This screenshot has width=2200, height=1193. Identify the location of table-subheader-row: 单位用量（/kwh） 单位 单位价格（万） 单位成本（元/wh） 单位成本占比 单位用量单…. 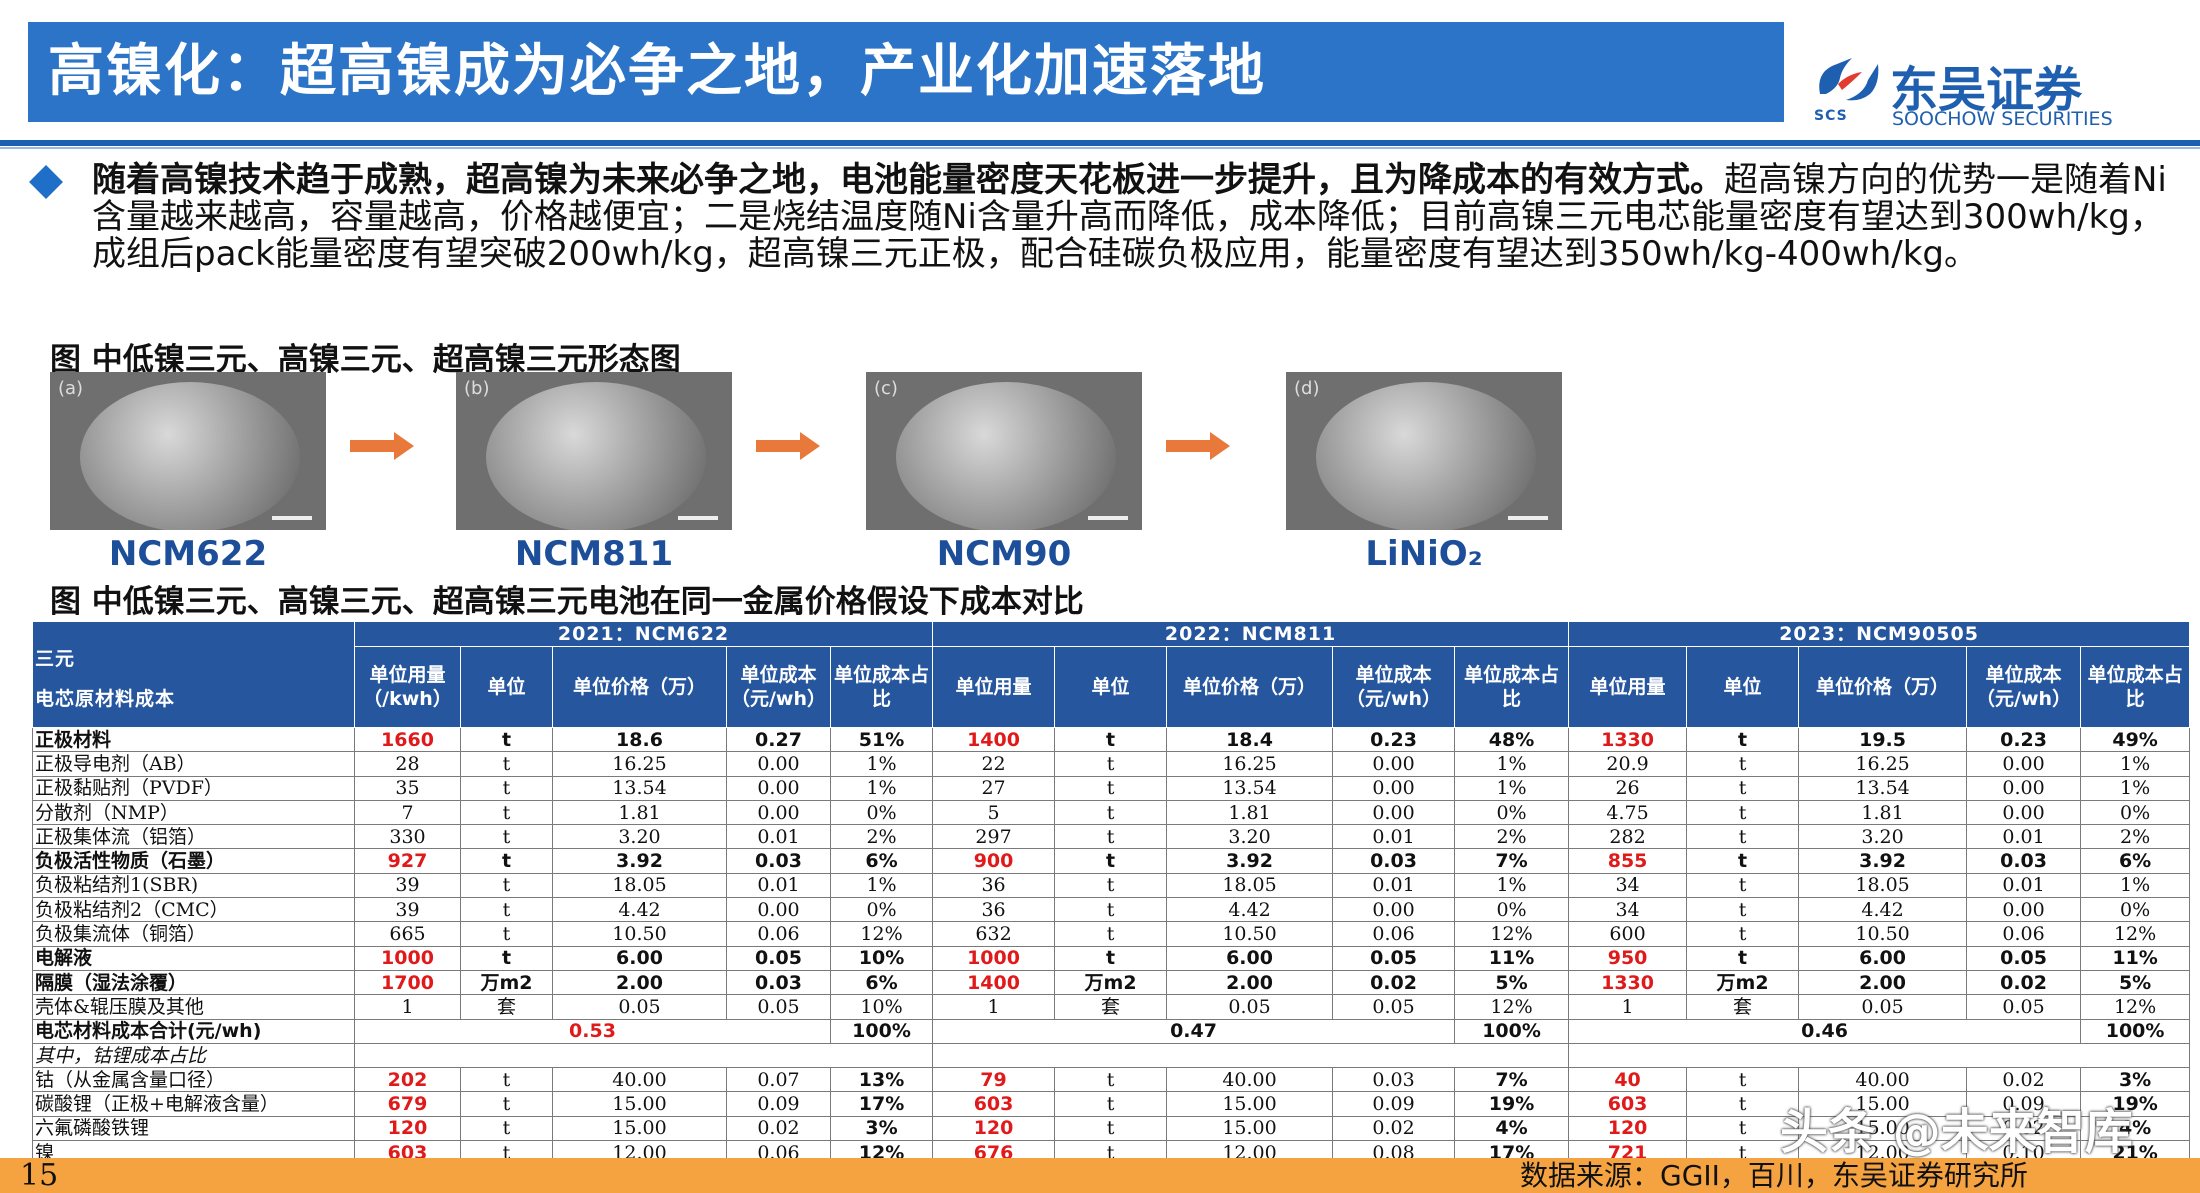
(1112, 687).